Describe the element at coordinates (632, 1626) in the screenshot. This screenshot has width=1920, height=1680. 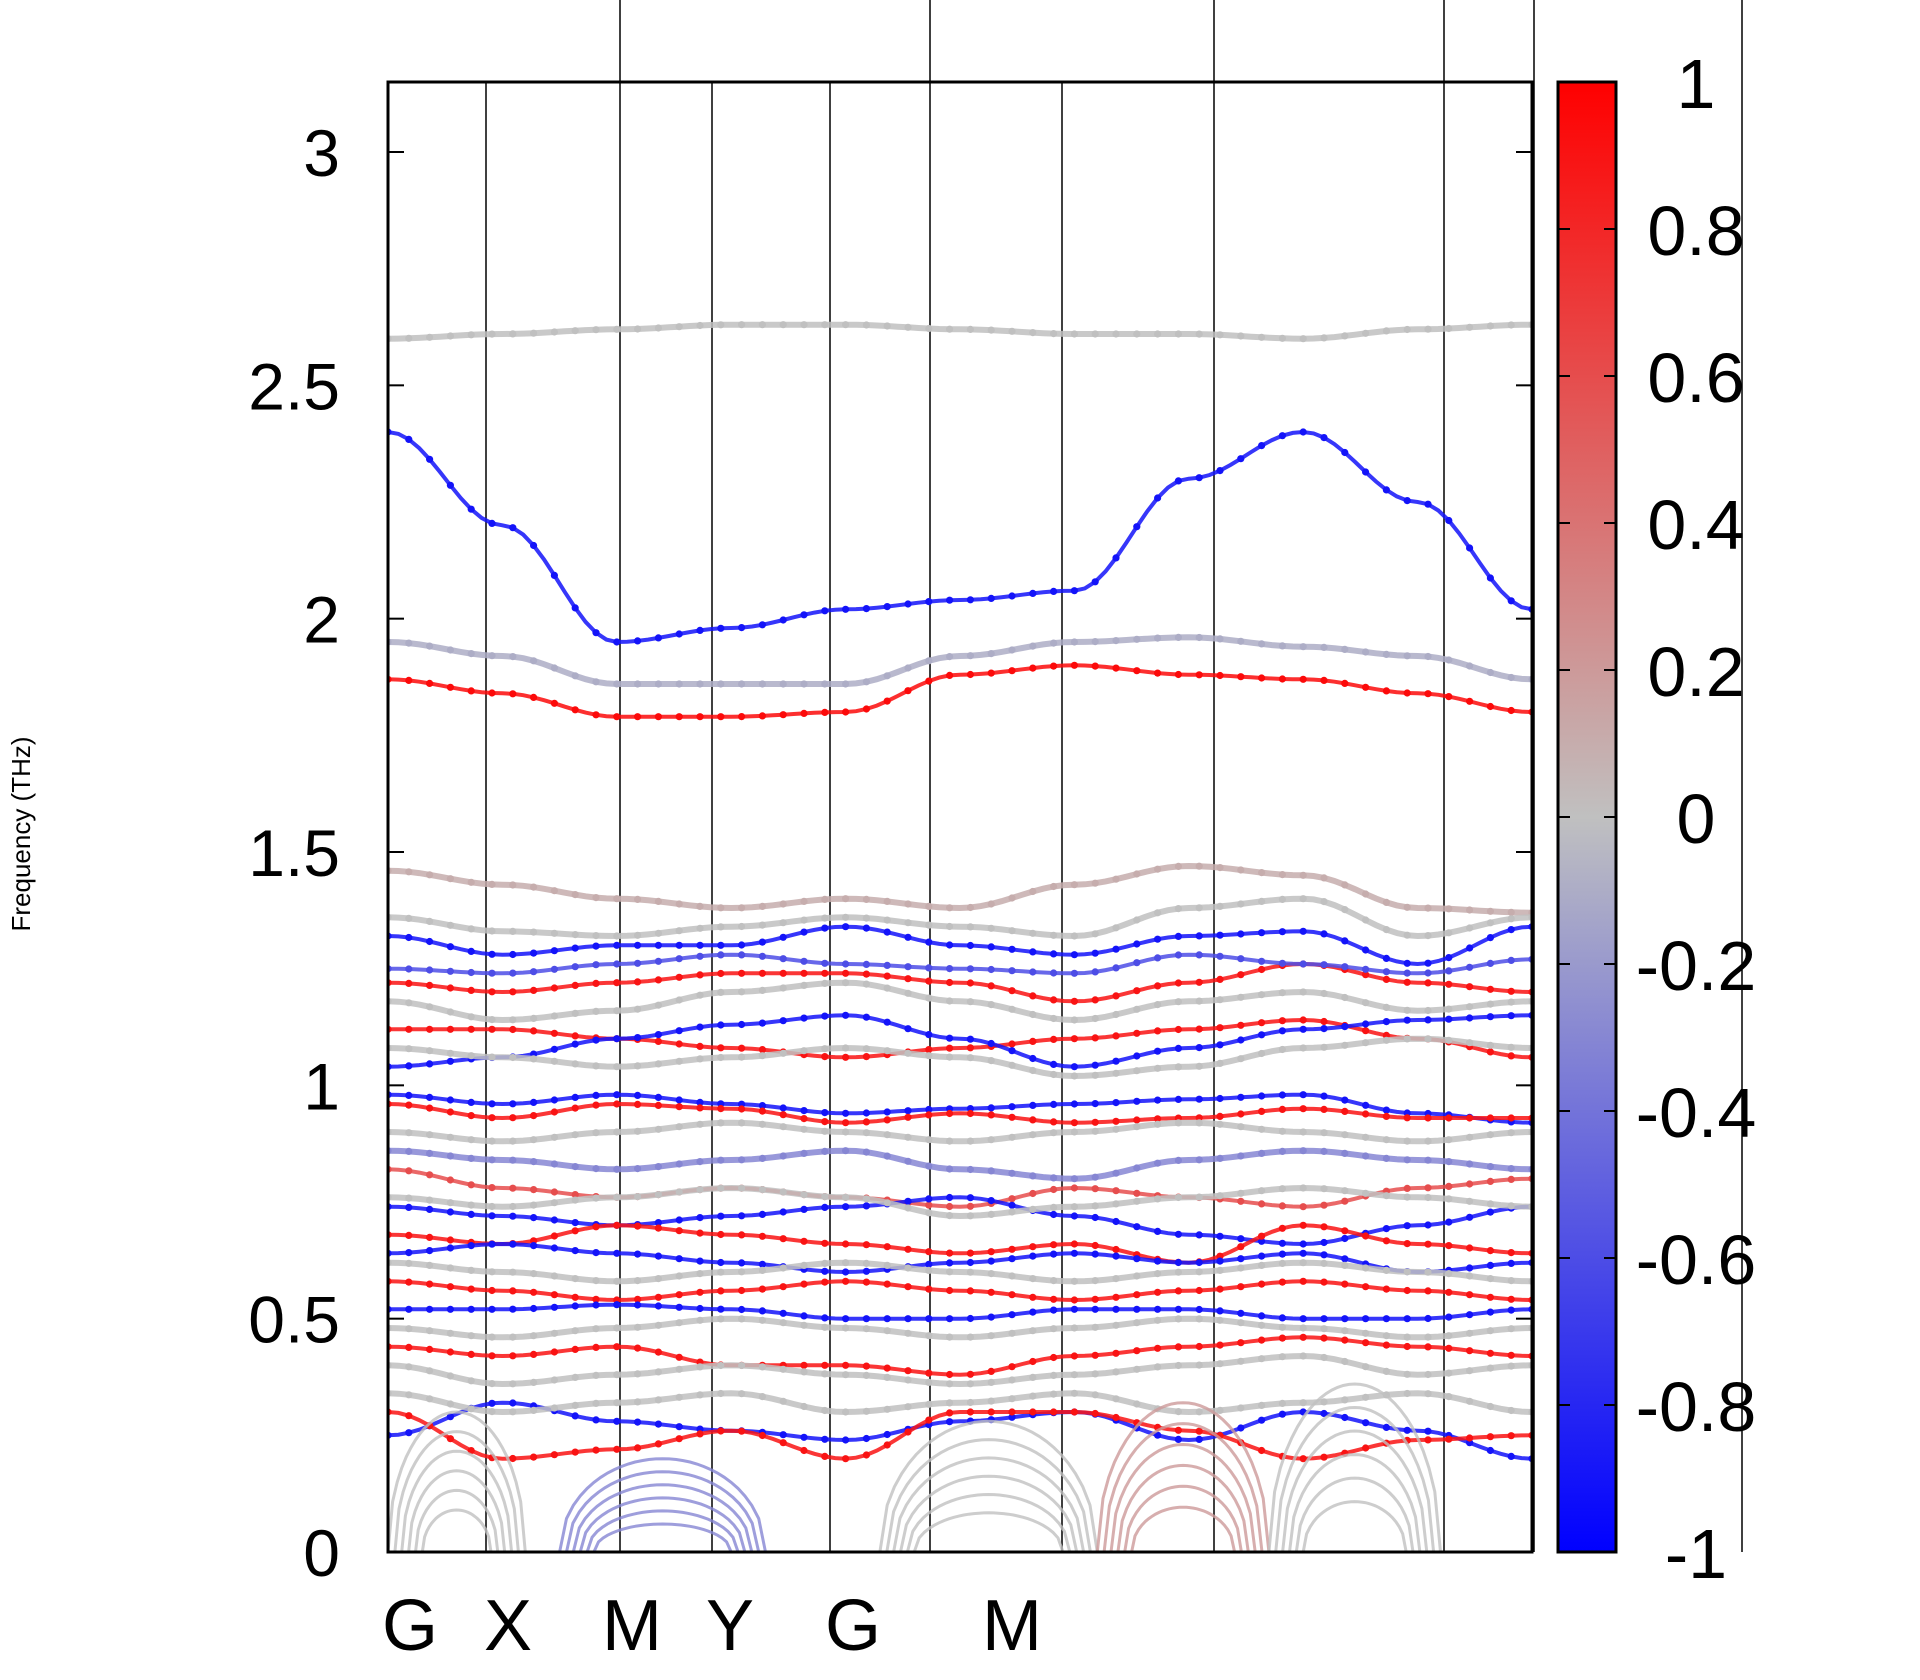
I see `x-path-label: M` at that location.